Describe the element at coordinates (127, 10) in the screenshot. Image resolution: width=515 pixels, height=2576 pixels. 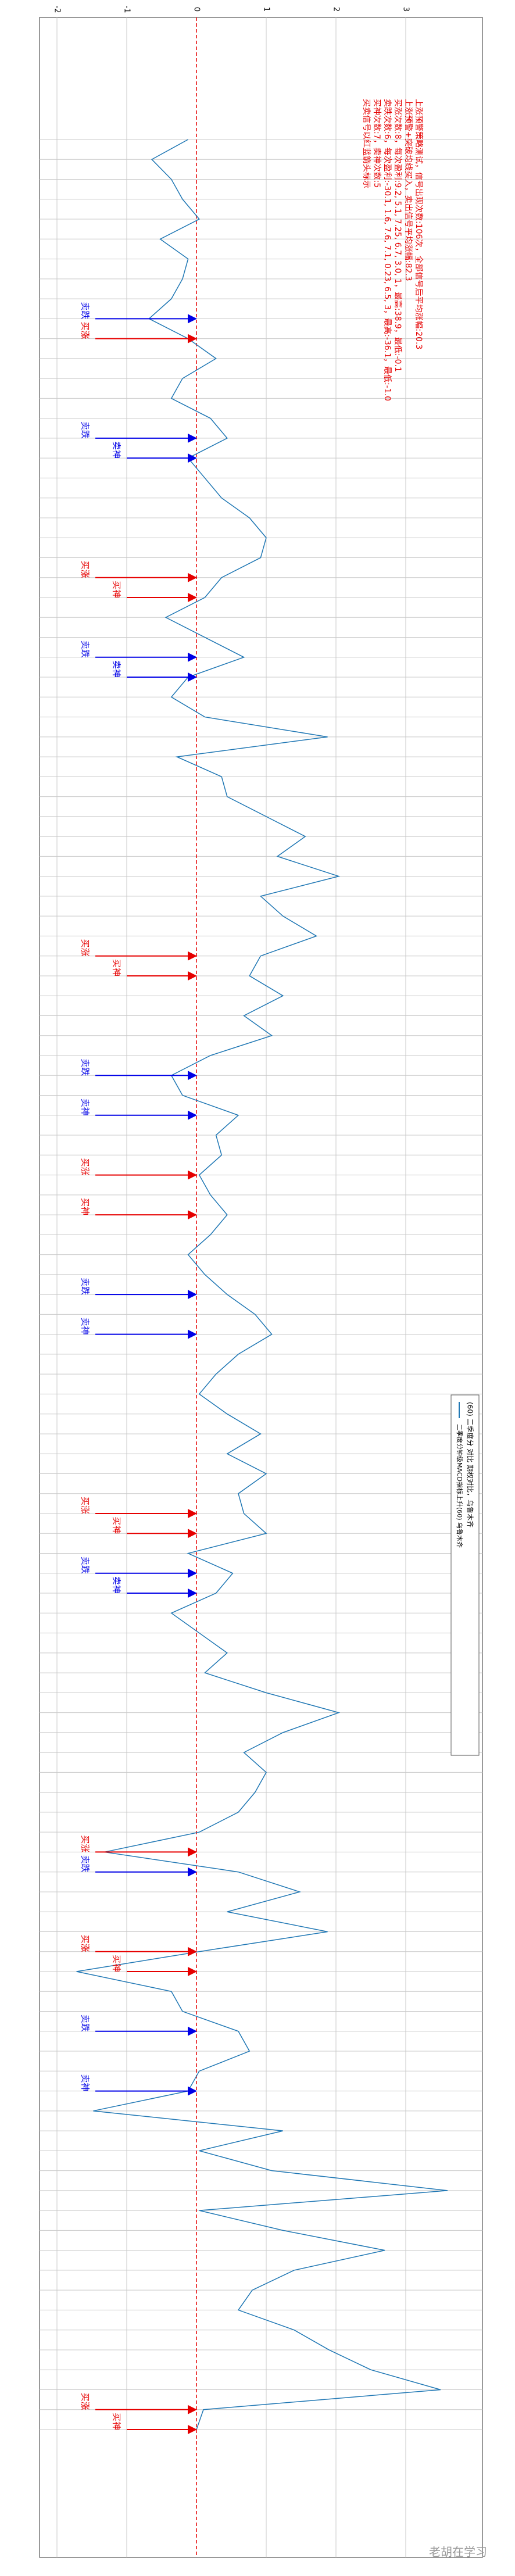
I see `x-tick-label: -1` at that location.